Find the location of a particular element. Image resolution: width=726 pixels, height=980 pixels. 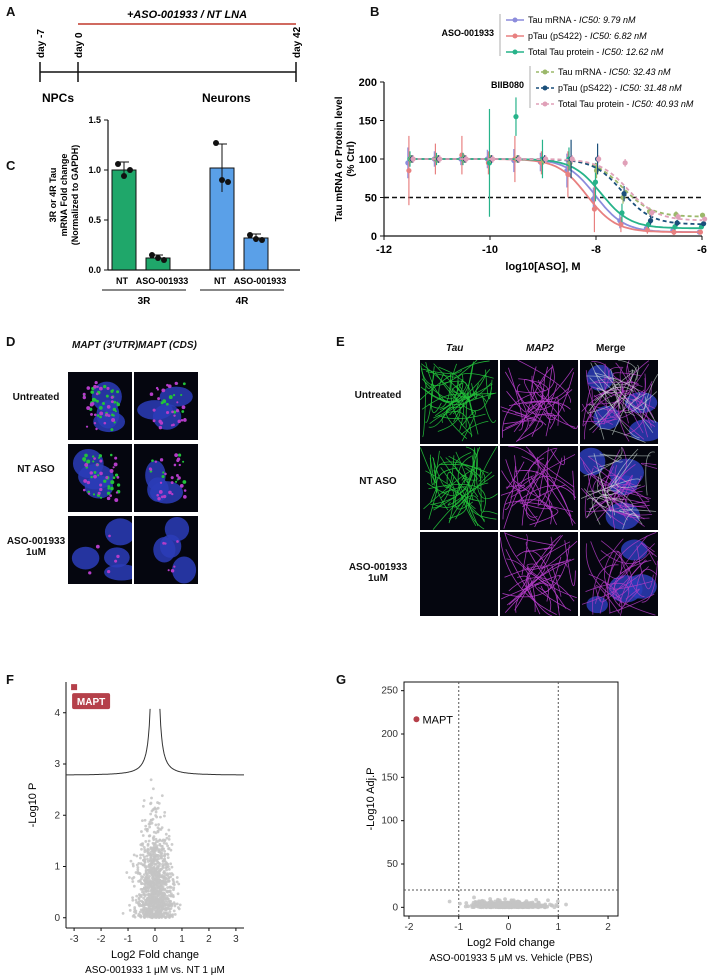

row-label: Untreated is located at coordinates (378, 395).